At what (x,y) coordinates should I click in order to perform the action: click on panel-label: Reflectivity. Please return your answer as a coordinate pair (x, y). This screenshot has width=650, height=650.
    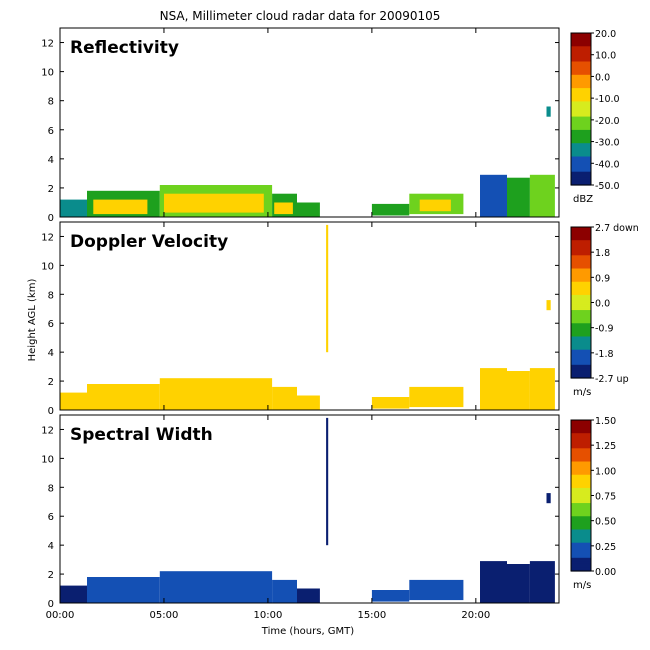
    Looking at the image, I should click on (124, 48).